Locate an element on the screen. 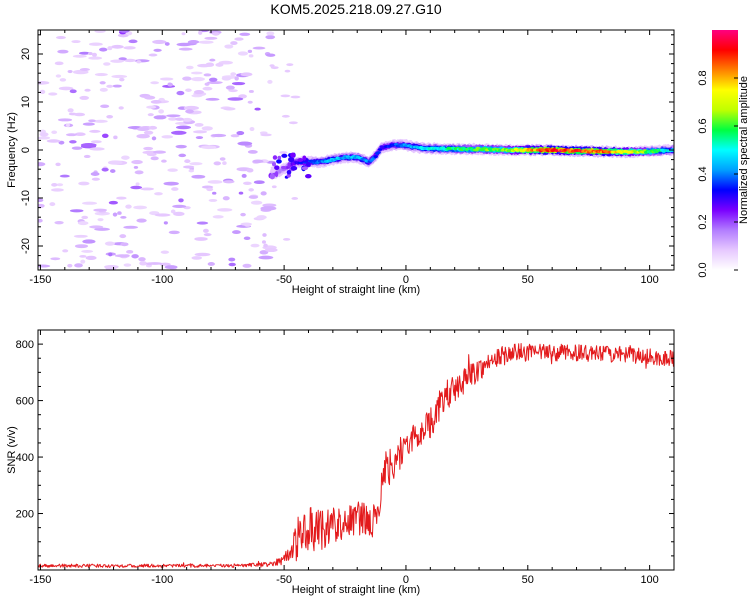 The image size is (750, 600). colorbar-ticks: 0.0 0.2 0.4 0.6 0.8 is located at coordinates (717, 174).